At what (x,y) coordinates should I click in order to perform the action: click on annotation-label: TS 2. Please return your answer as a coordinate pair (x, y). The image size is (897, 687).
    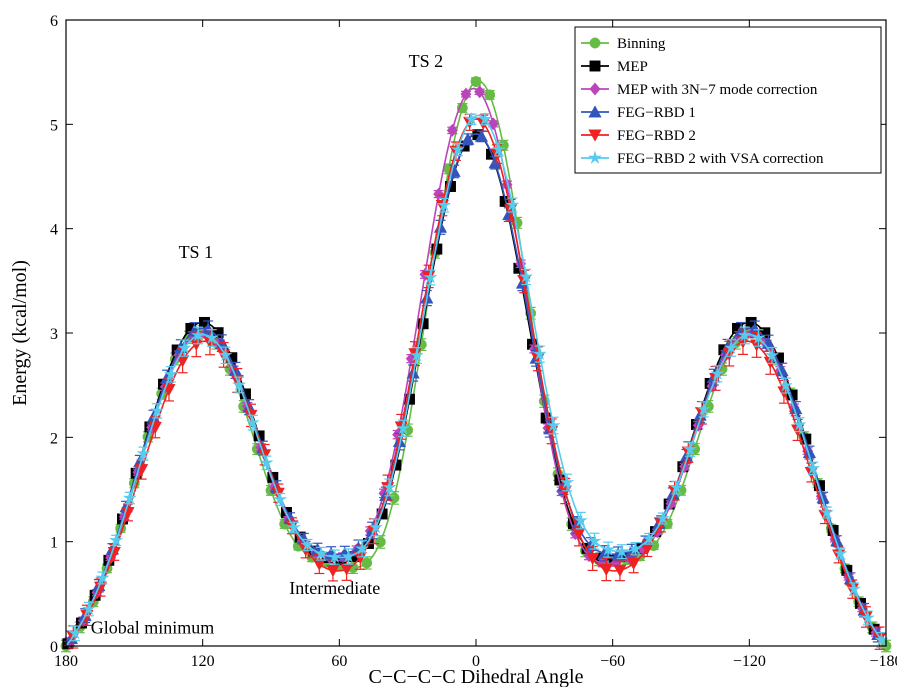
    Looking at the image, I should click on (426, 61).